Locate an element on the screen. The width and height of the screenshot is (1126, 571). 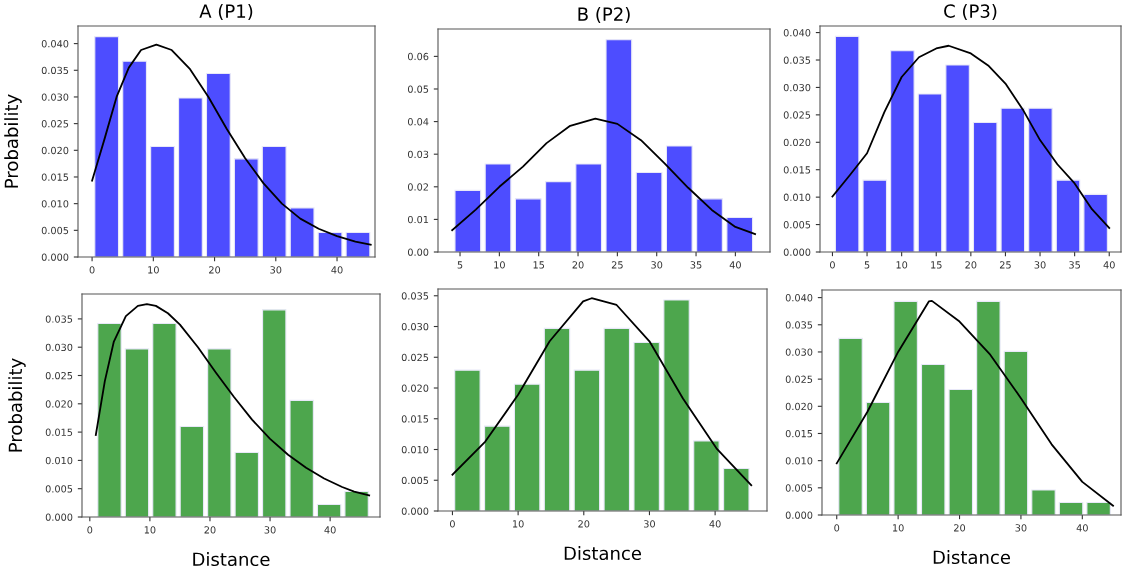
chart-title: A (P1) is located at coordinates (226, 12).